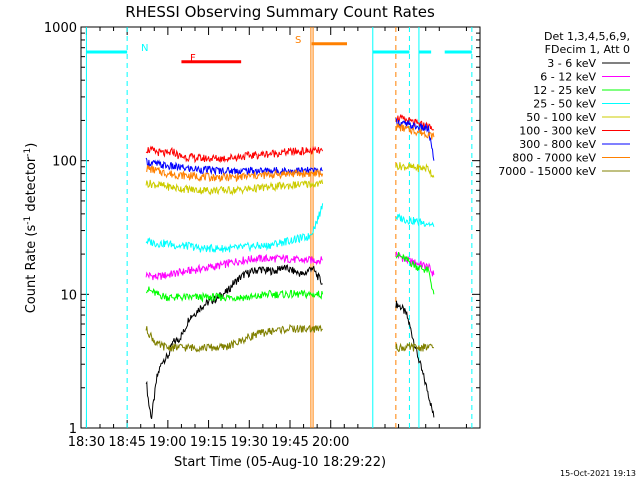  Describe the element at coordinates (31, 186) in the screenshot. I see `y-axis-label-mid: detector` at that location.